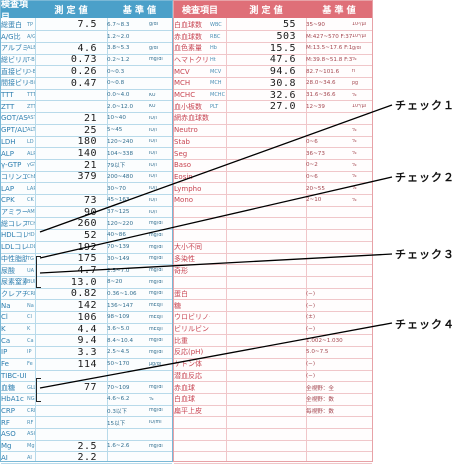 This screenshot has height=464, width=474. What do you see at coordinates (31, 399) in the screenshot?
I see `item-code: NGSP` at bounding box center [31, 399].